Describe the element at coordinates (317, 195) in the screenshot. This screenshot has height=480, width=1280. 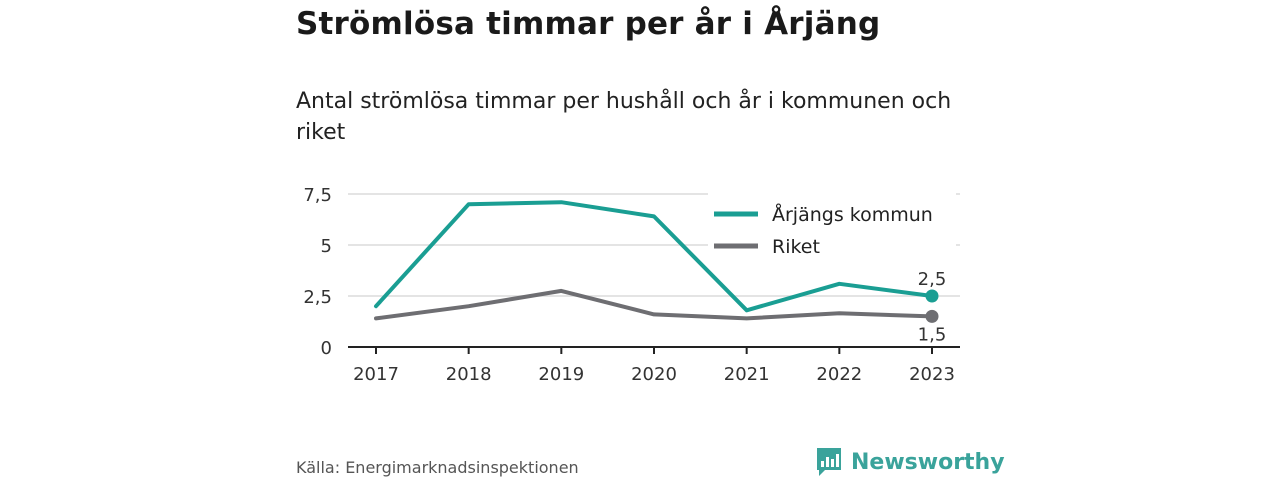
I see `y-tick-label: 7,5` at that location.